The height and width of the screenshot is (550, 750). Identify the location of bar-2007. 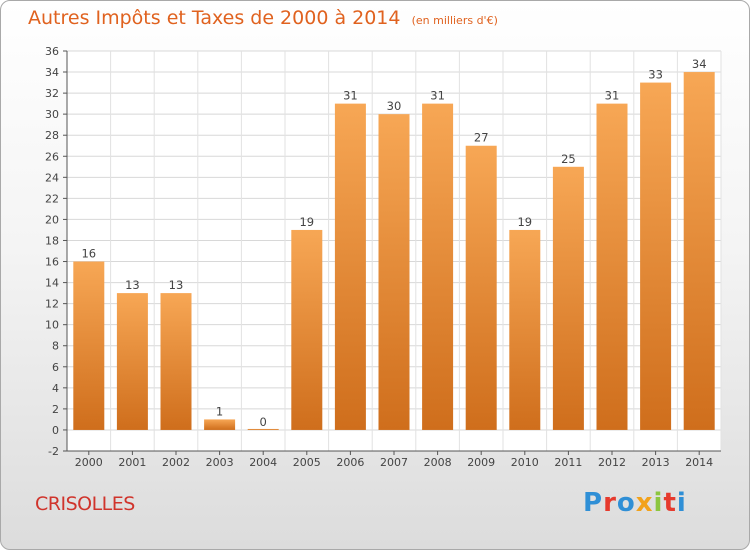
(394, 272).